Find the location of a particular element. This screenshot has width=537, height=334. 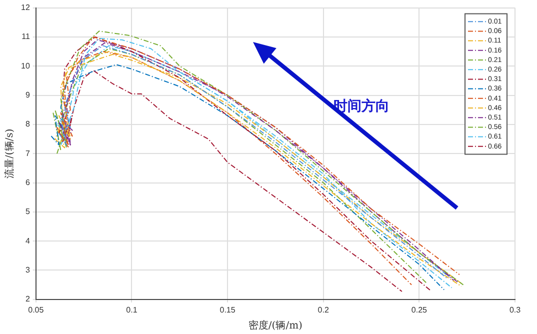

y-tick-label: 7 is located at coordinates (27, 153).